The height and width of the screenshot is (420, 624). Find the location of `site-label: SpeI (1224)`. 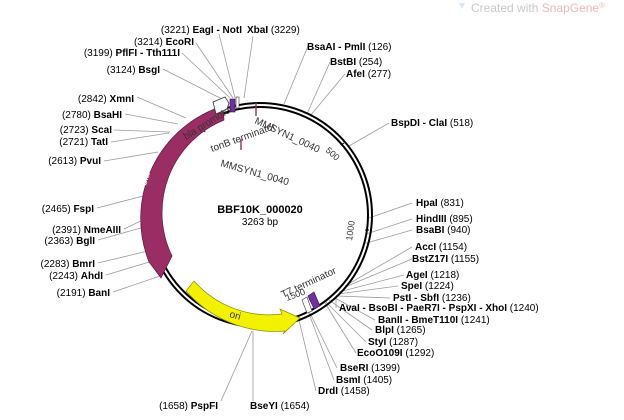

site-label: SpeI (1224) is located at coordinates (427, 286).